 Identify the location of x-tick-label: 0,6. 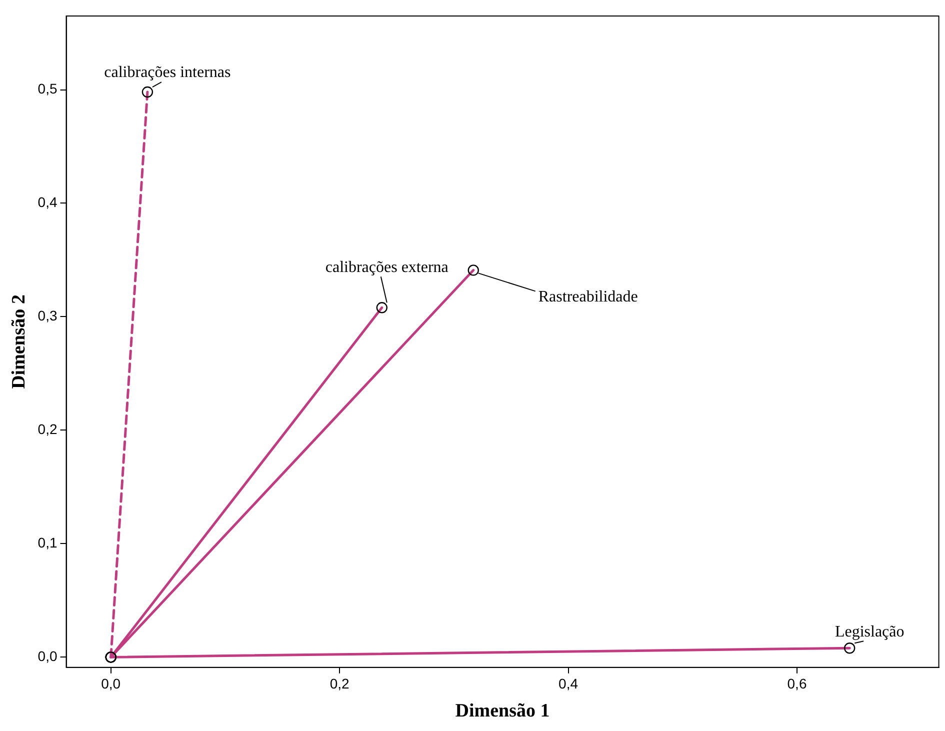
(797, 684).